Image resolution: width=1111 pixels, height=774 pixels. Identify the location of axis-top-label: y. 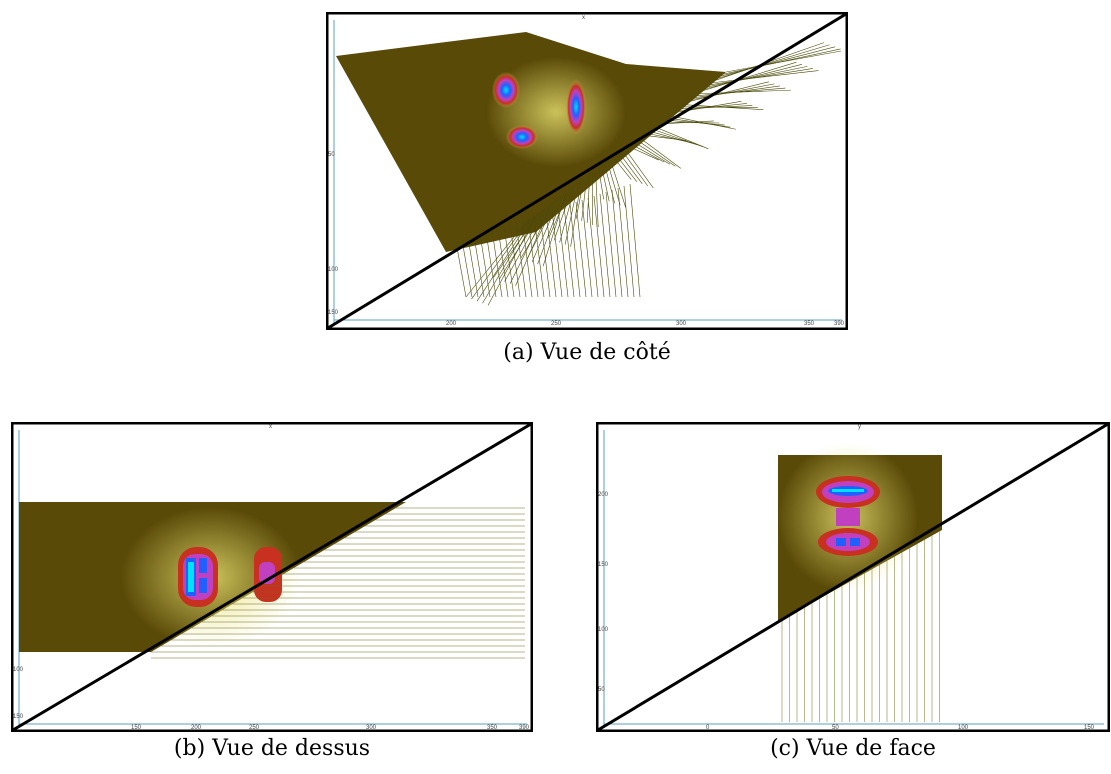
(859, 427).